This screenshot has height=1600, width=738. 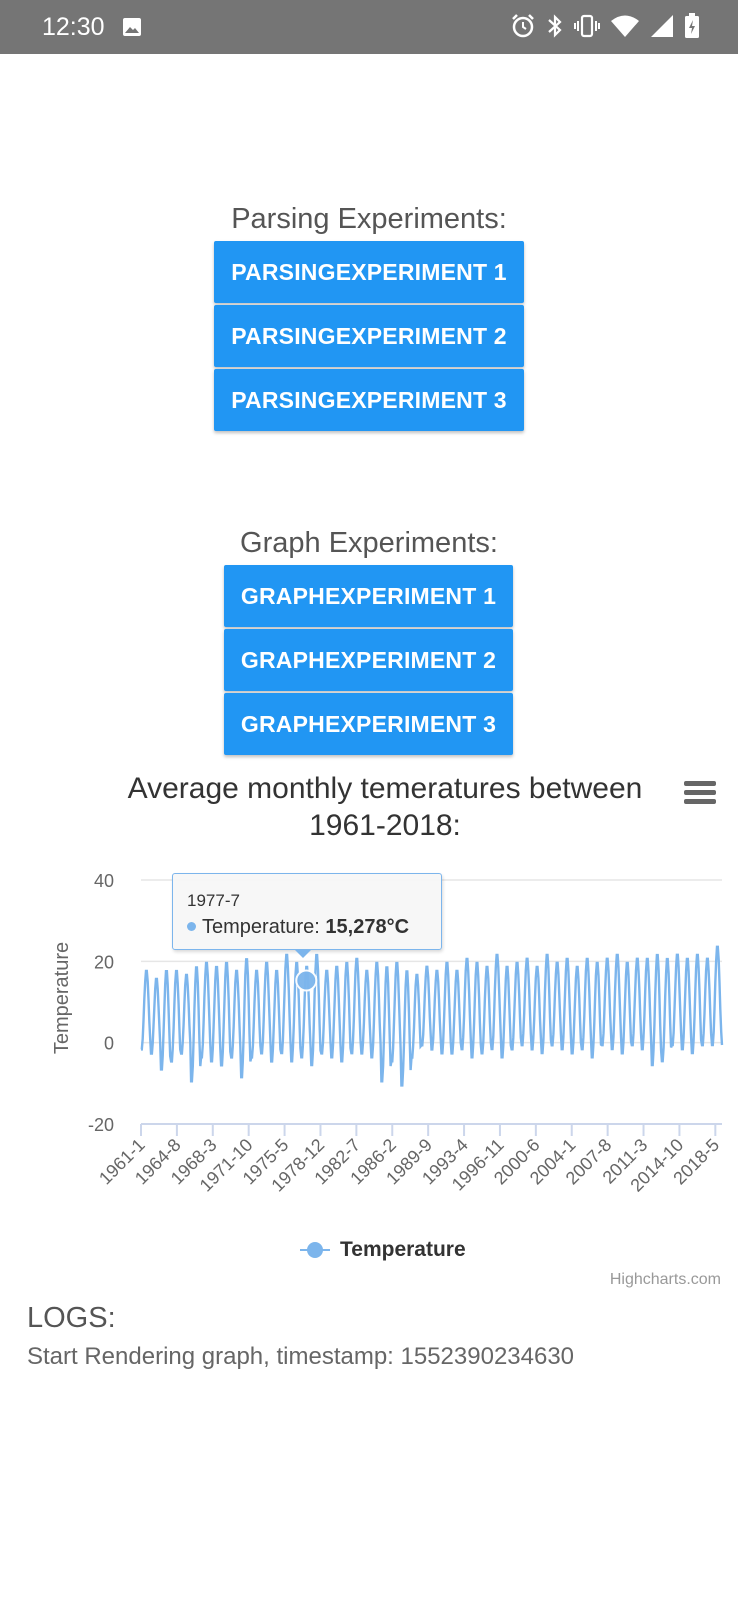 What do you see at coordinates (523, 26) in the screenshot?
I see `alarm-icon` at bounding box center [523, 26].